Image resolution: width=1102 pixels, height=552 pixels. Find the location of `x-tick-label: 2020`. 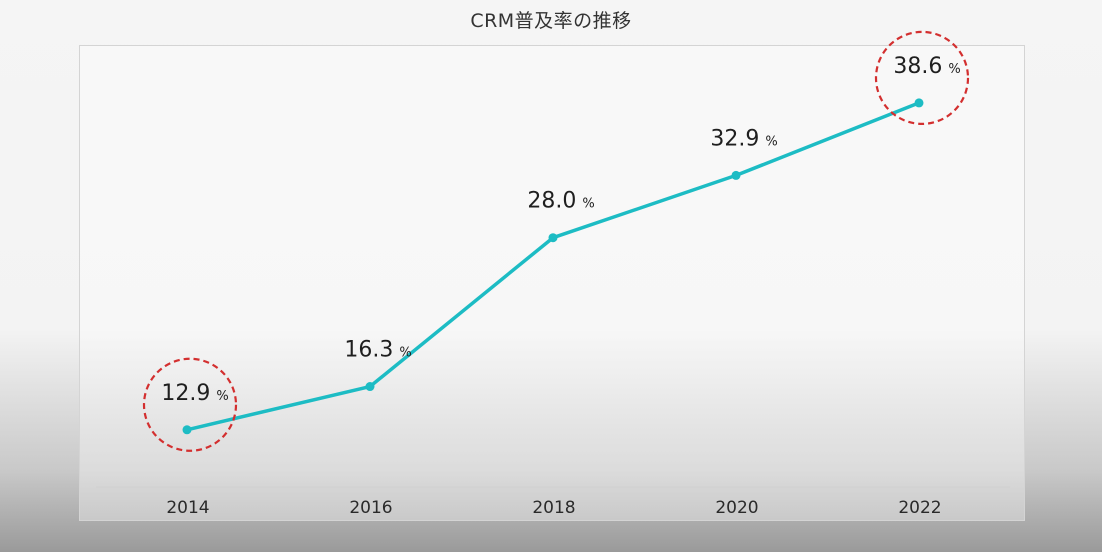

x-tick-label: 2020 is located at coordinates (736, 508).